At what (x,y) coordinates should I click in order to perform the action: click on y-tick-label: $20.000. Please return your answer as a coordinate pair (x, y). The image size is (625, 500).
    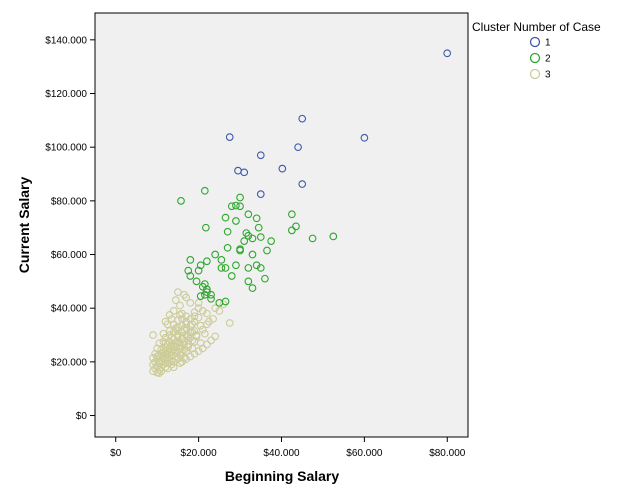
    Looking at the image, I should click on (69, 362).